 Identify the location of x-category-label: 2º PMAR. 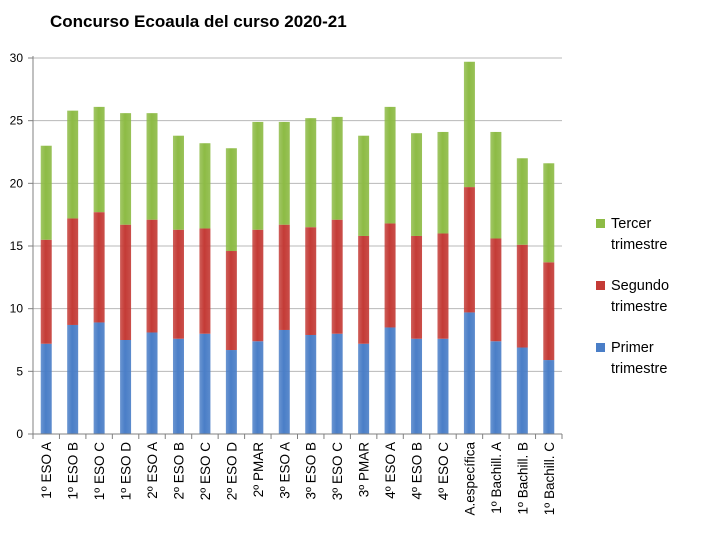
(258, 469).